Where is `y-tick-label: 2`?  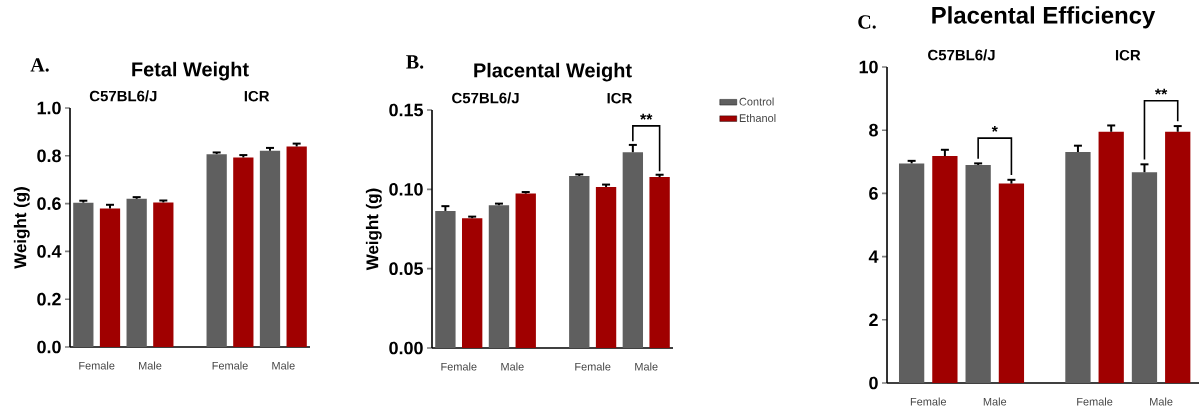
y-tick-label: 2 is located at coordinates (873, 320).